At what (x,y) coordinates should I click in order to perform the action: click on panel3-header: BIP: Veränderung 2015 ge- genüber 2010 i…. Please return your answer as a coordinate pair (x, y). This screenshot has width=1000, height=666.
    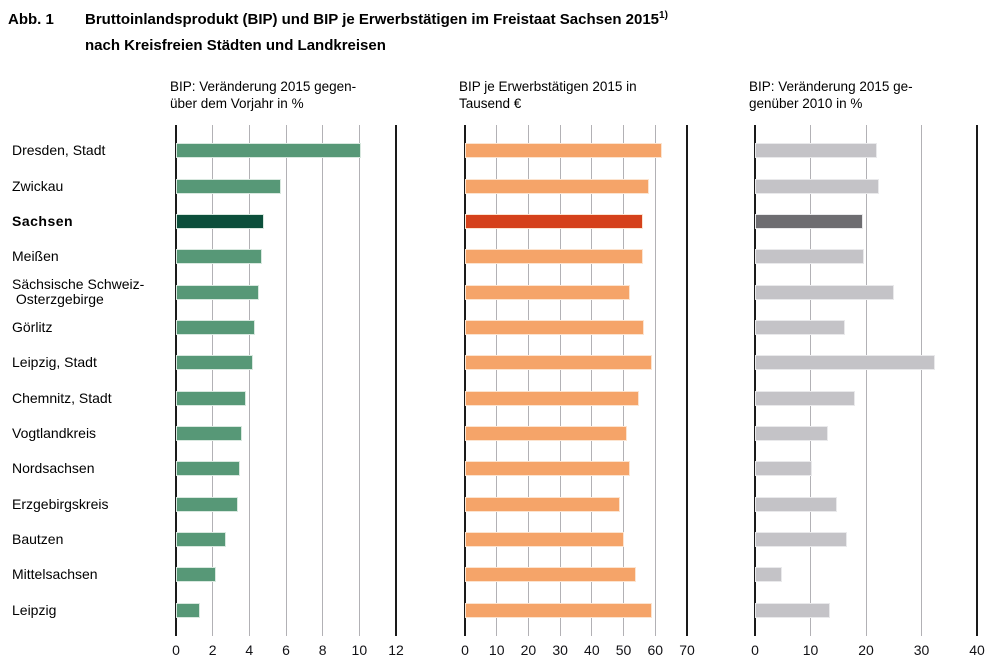
    Looking at the image, I should click on (831, 95).